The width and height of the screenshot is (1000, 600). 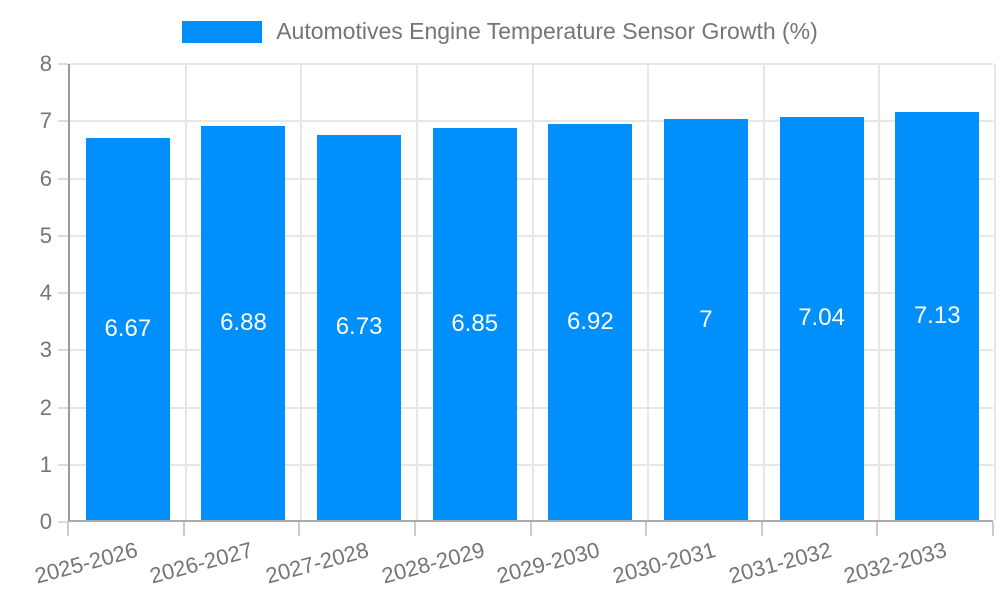 I want to click on bar-value-label: 7, so click(x=706, y=319).